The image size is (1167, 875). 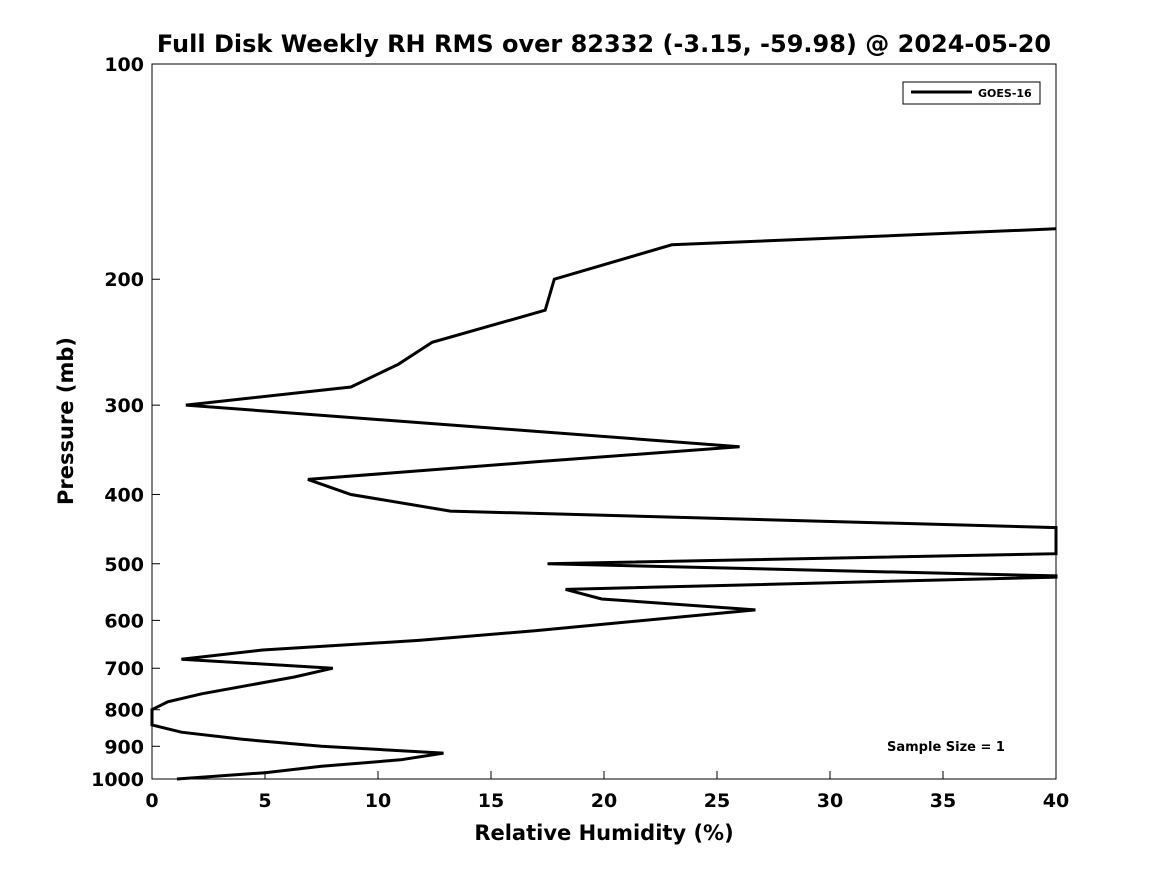 I want to click on legend: GOES-16, so click(x=971, y=93).